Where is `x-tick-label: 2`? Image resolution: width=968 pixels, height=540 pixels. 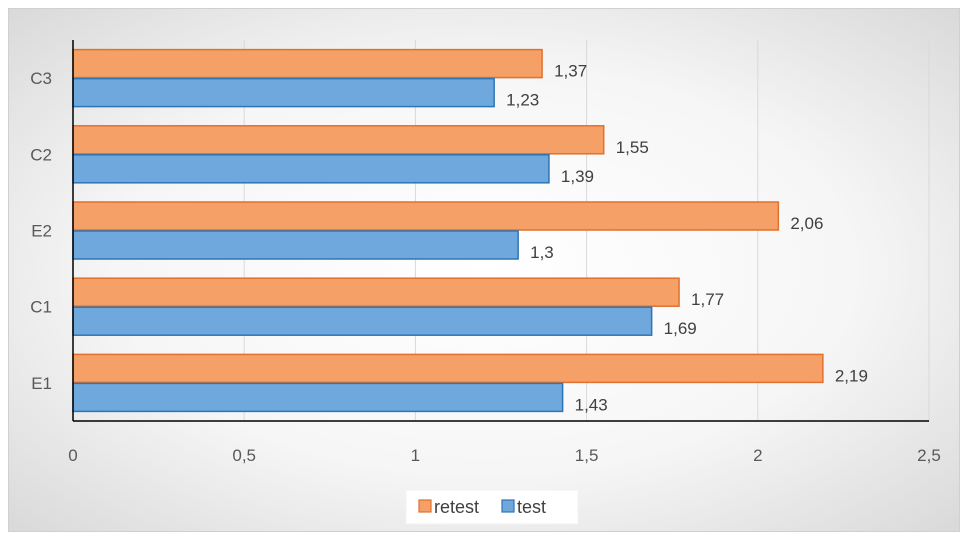 x-tick-label: 2 is located at coordinates (757, 455).